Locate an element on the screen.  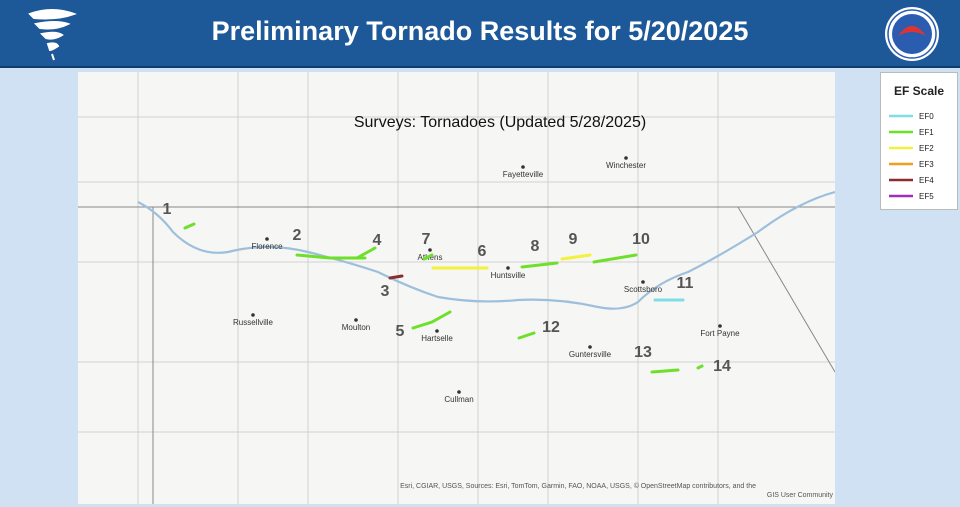
track-label: 13 is located at coordinates (643, 352).